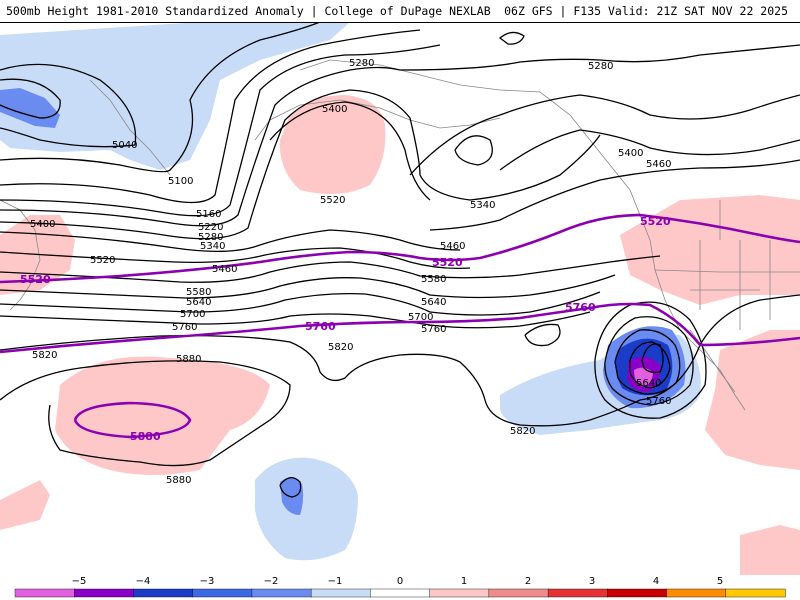  I want to click on label-5220: 5220, so click(210, 227).